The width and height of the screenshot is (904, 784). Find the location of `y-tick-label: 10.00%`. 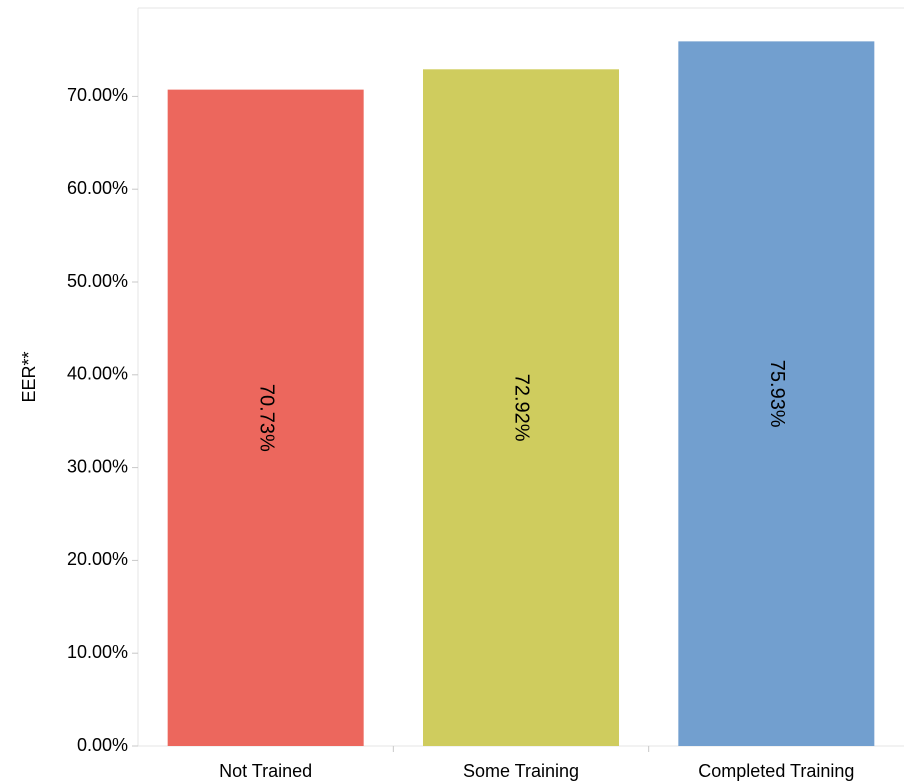

y-tick-label: 10.00% is located at coordinates (97, 652).